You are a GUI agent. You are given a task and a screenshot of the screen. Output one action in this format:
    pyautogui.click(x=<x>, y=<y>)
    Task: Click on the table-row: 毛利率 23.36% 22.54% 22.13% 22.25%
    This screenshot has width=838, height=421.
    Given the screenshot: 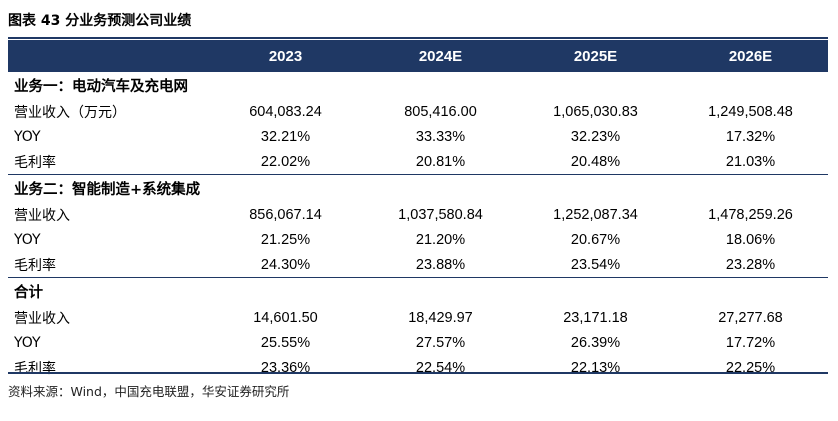 What is the action you would take?
    pyautogui.click(x=418, y=367)
    